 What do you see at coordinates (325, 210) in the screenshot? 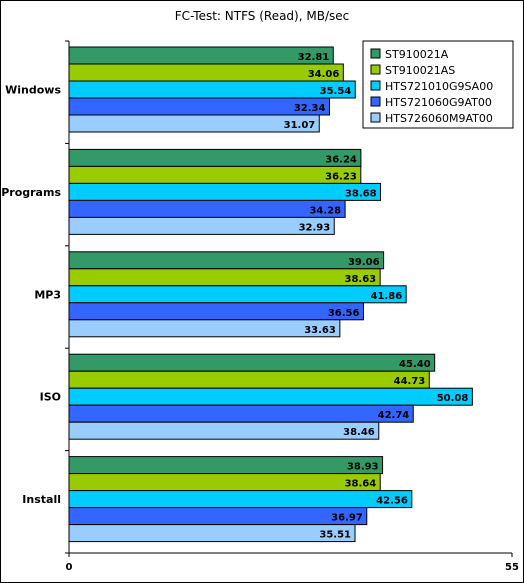
I see `data-label: 34.28` at bounding box center [325, 210].